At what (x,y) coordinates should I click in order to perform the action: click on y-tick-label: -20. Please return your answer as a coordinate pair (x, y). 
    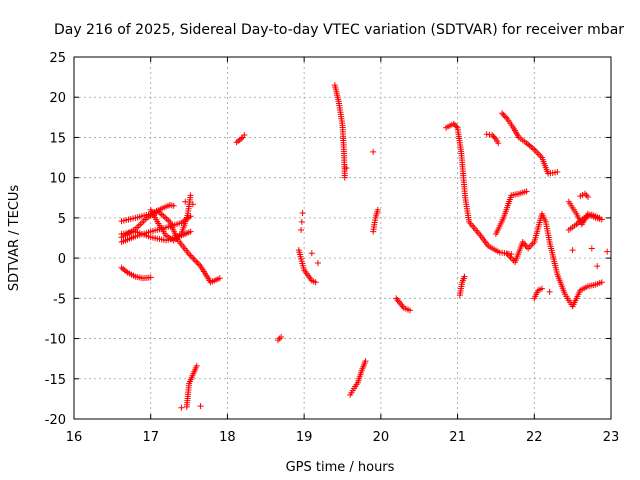
    Looking at the image, I should click on (55, 420).